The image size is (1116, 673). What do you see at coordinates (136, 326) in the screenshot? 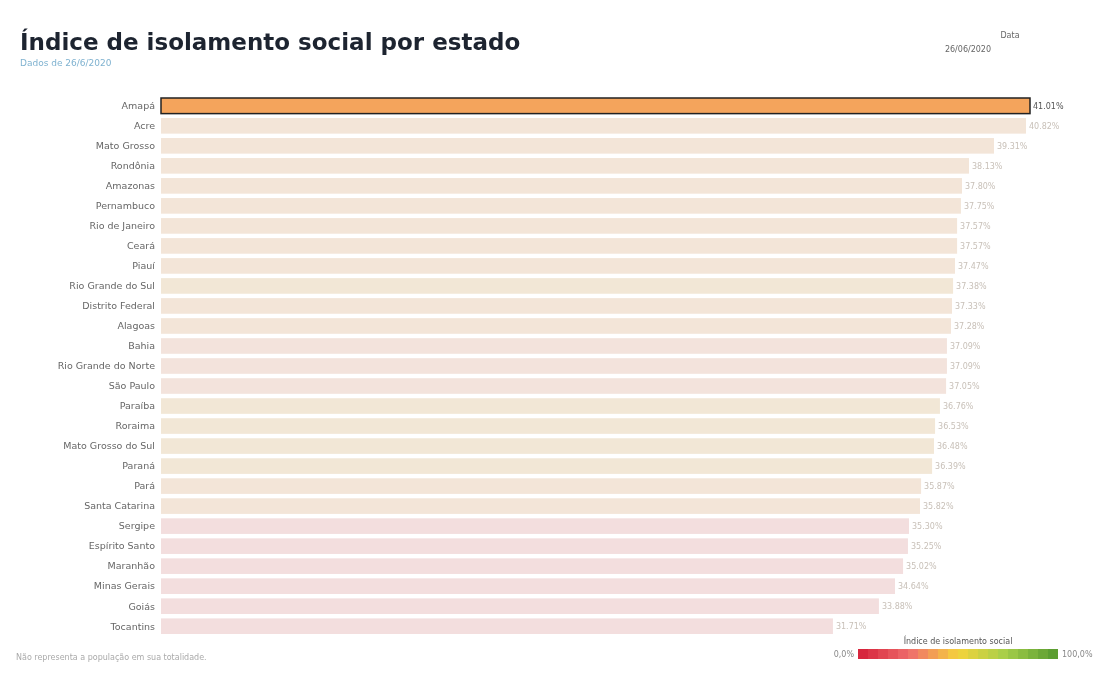
I see `y-tick-label: Alagoas` at bounding box center [136, 326].